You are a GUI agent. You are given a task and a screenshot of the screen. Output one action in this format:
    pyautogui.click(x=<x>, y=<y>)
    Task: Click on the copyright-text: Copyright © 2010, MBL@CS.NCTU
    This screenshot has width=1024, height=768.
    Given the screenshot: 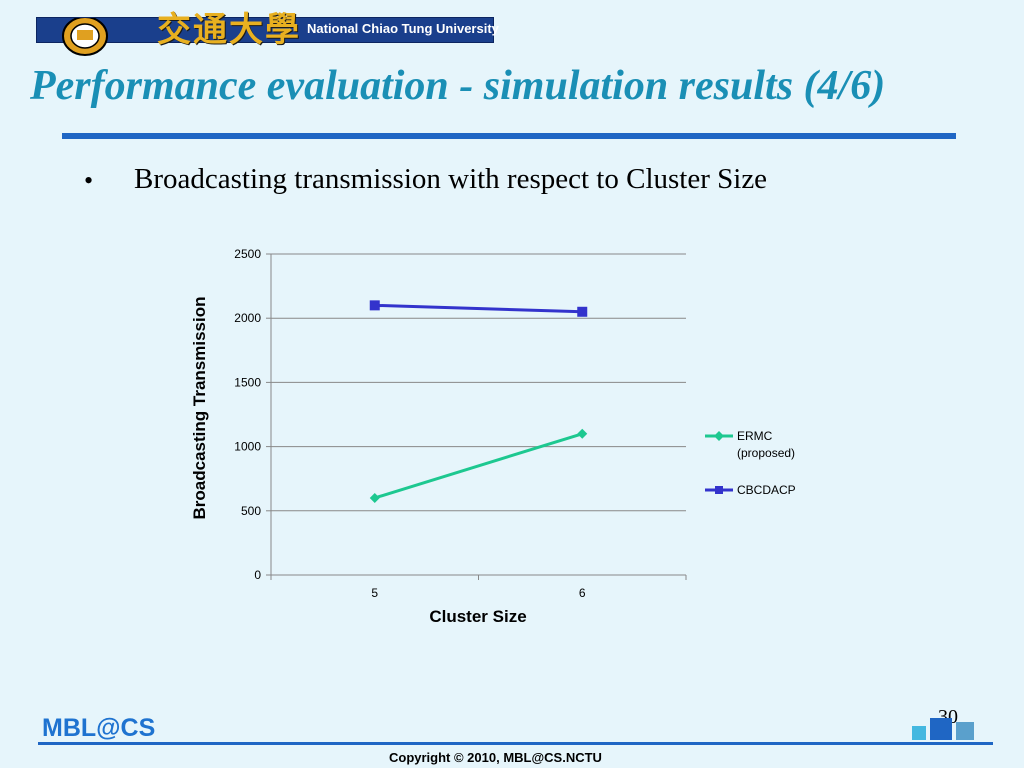 What is the action you would take?
    pyautogui.click(x=495, y=757)
    